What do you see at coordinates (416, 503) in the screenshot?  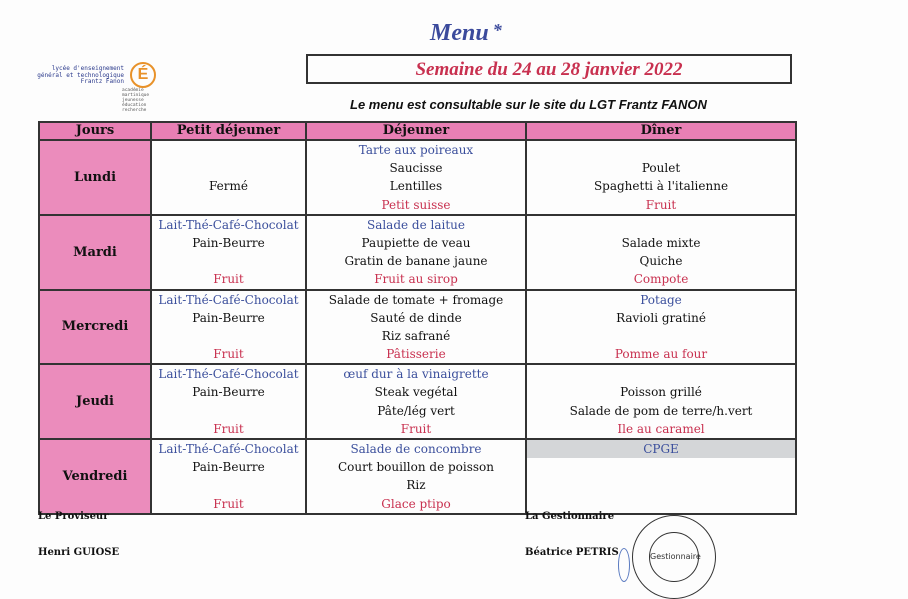 I see `menu-item: Glace ptipo` at bounding box center [416, 503].